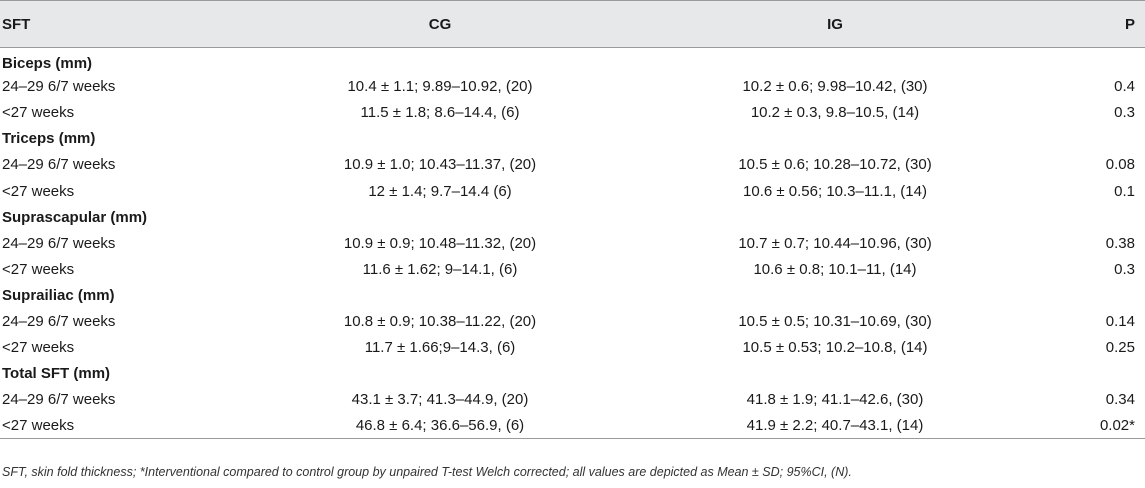 This screenshot has width=1145, height=488. I want to click on p-value: 0.02*, so click(1090, 426).